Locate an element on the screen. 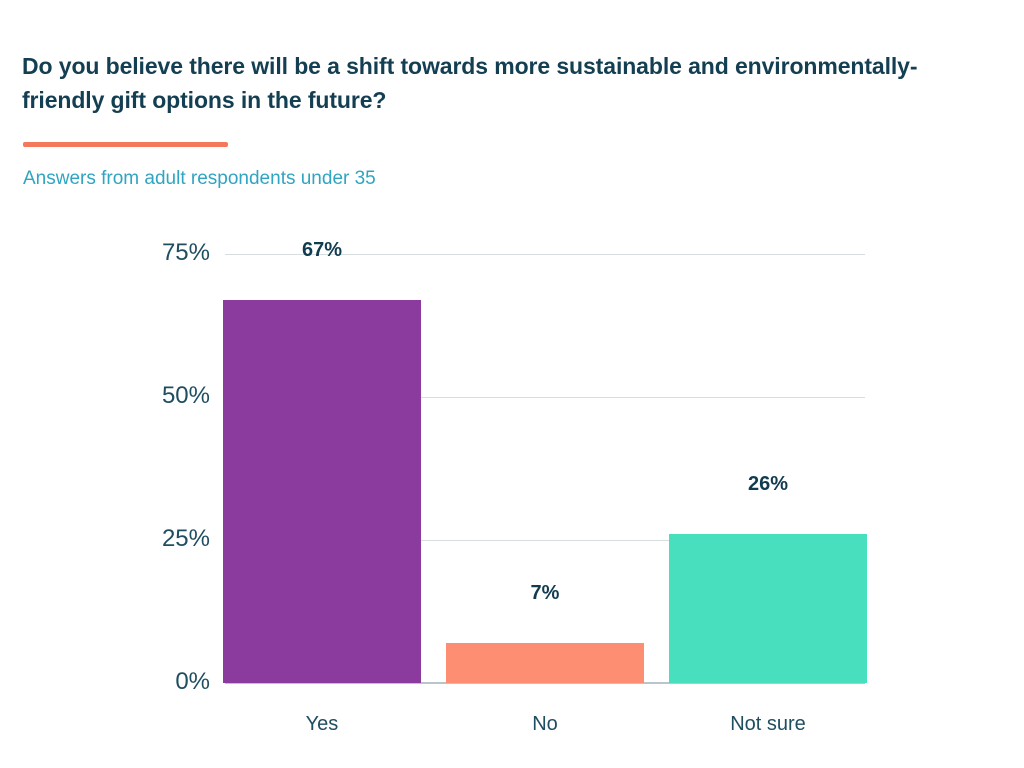  bar-yes is located at coordinates (322, 491).